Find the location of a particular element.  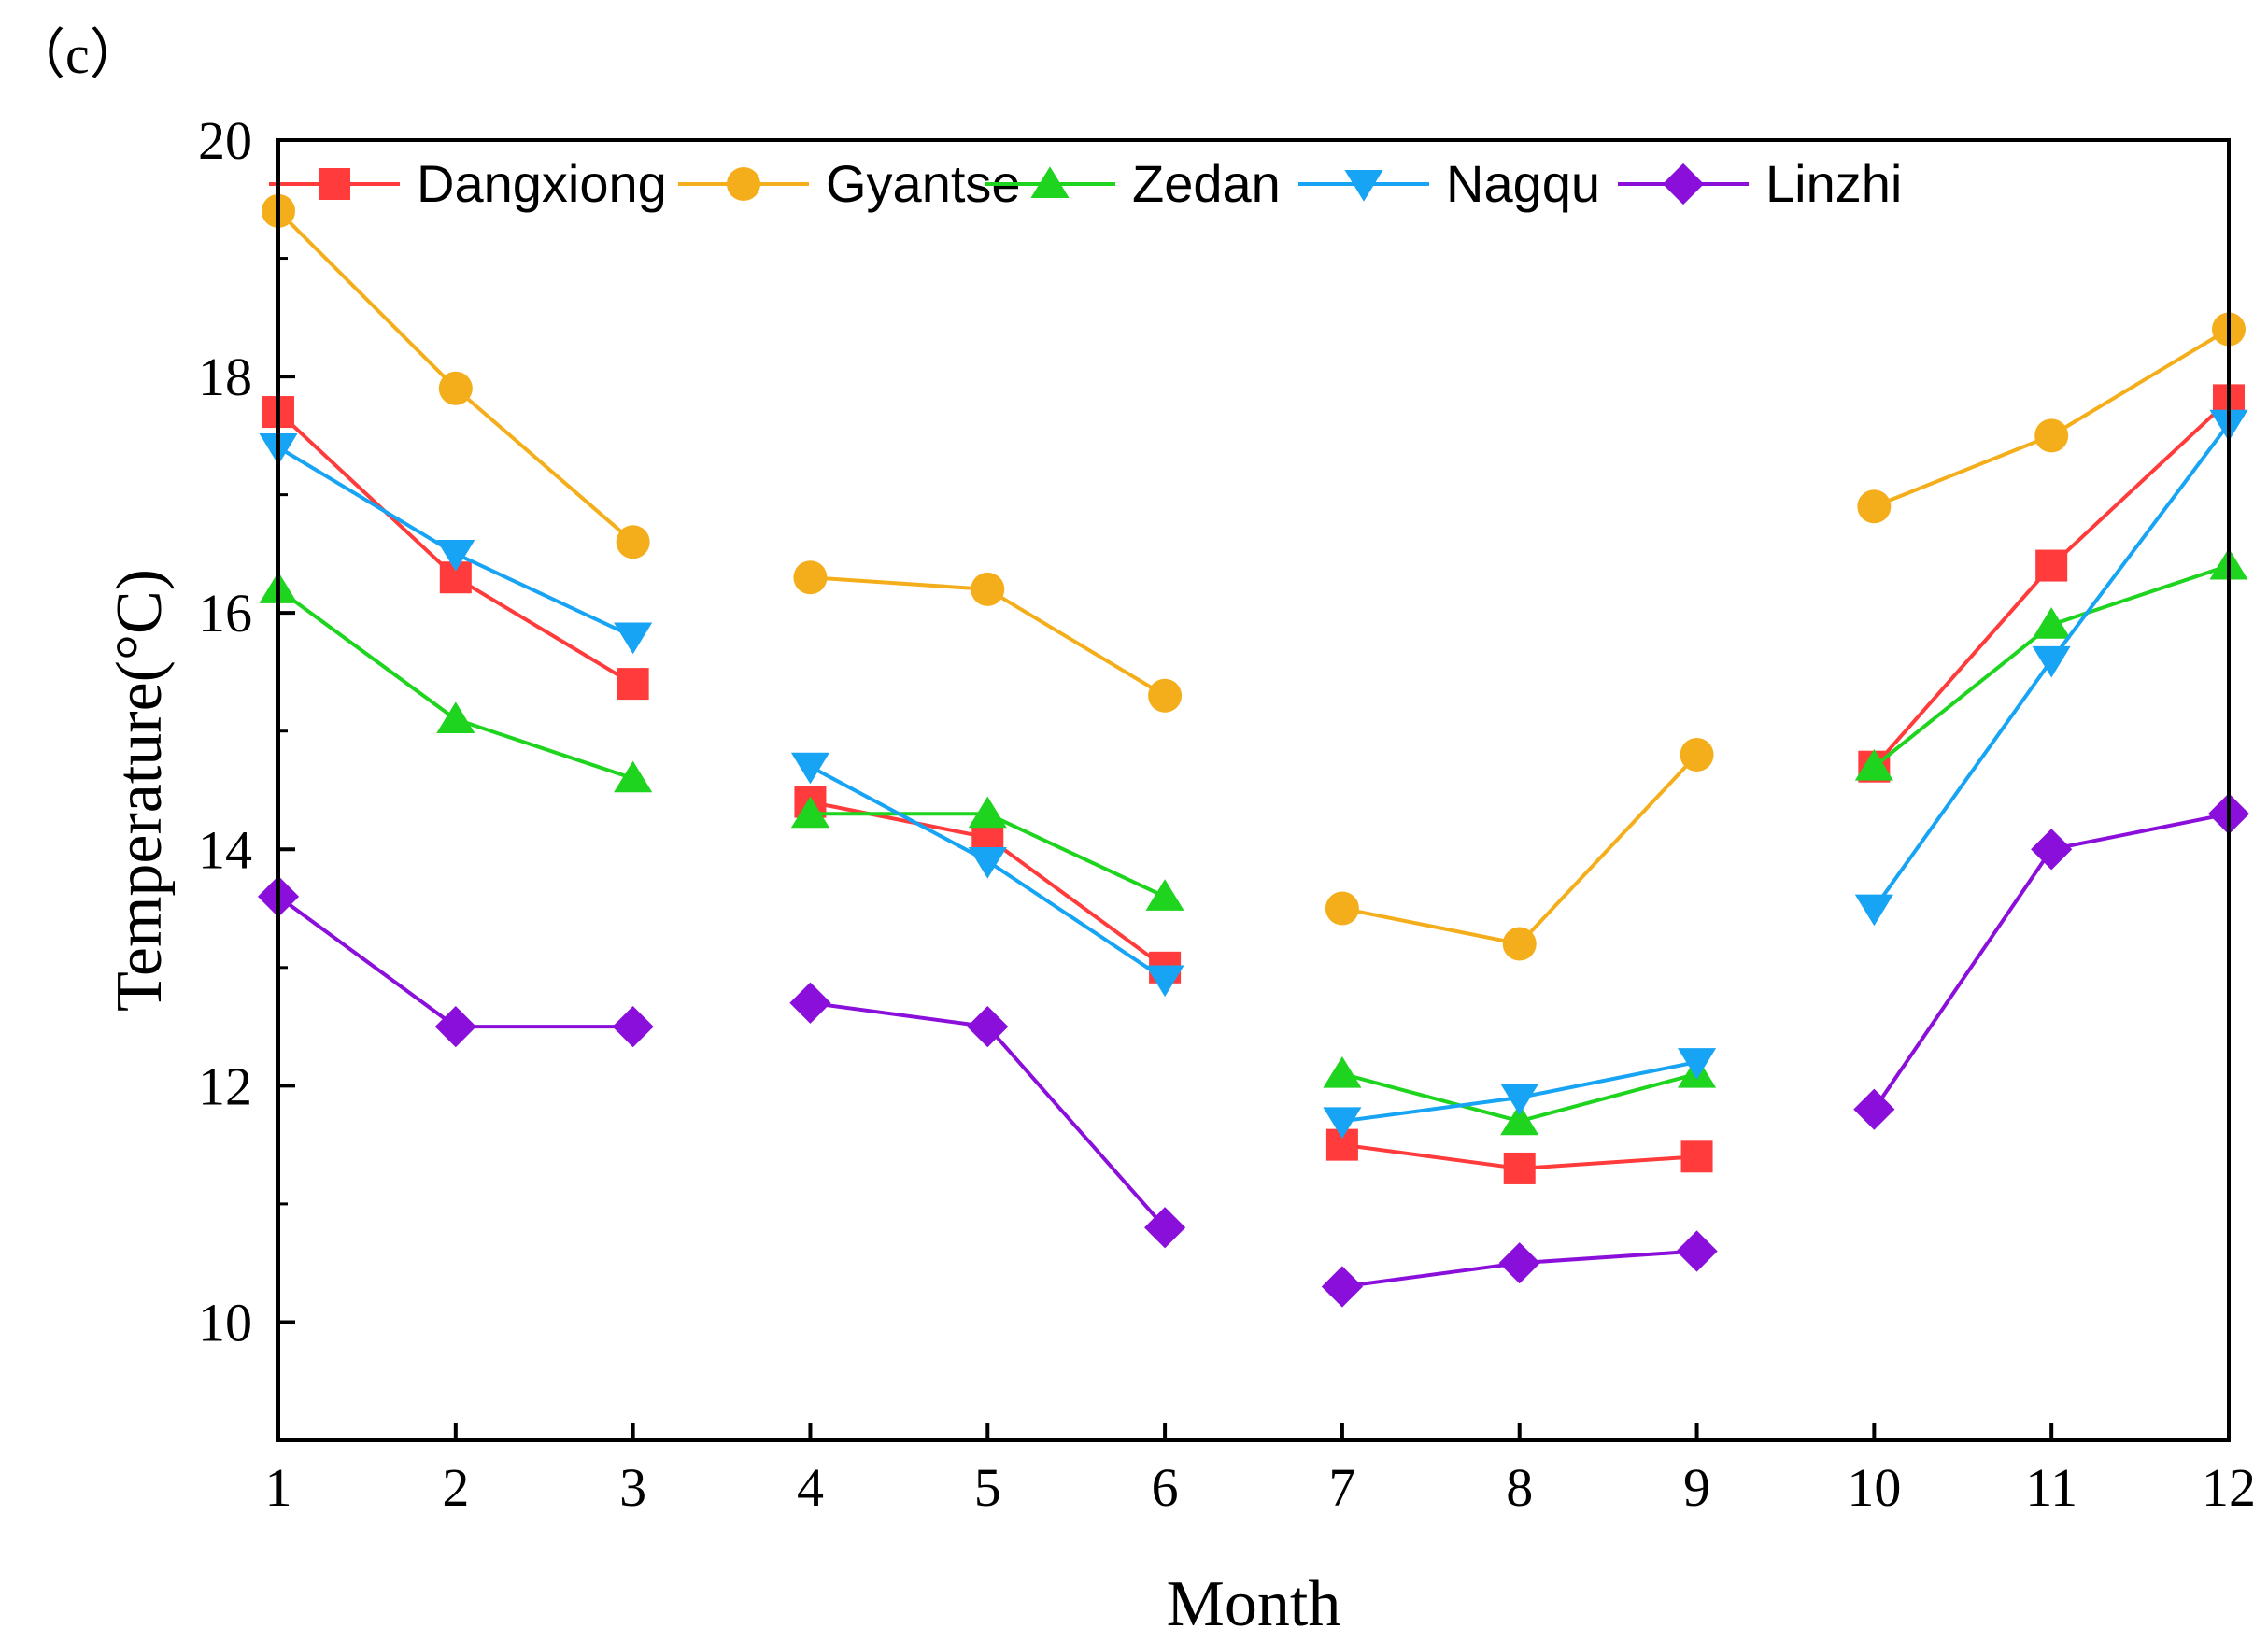

panel-label: （c） is located at coordinates (77, 54).